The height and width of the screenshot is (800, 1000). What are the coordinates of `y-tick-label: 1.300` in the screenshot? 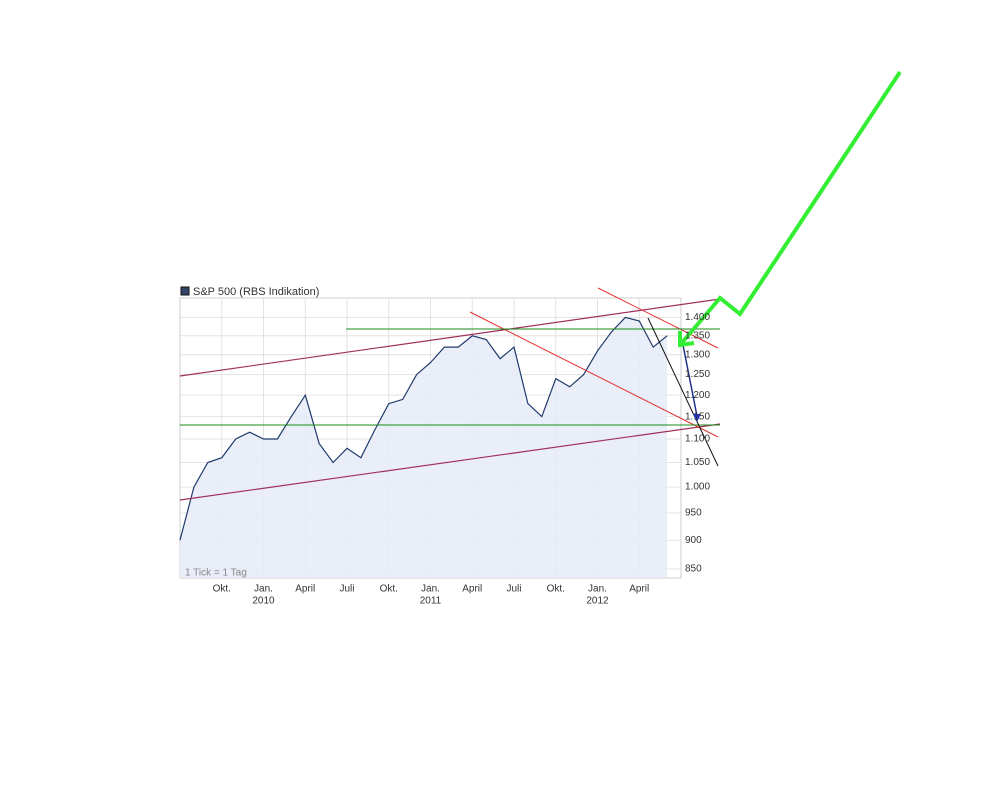 It's located at (697, 354).